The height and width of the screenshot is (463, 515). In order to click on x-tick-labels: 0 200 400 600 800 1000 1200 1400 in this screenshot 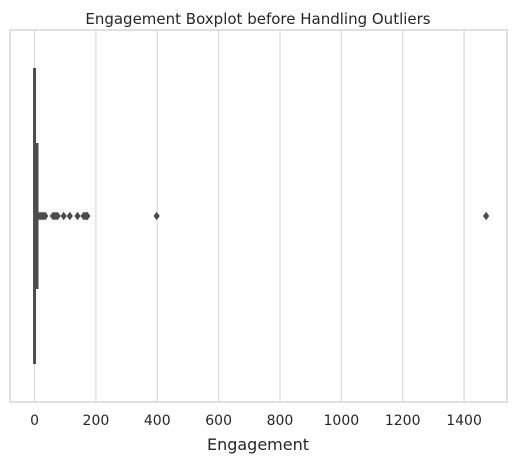, I will do `click(256, 421)`.